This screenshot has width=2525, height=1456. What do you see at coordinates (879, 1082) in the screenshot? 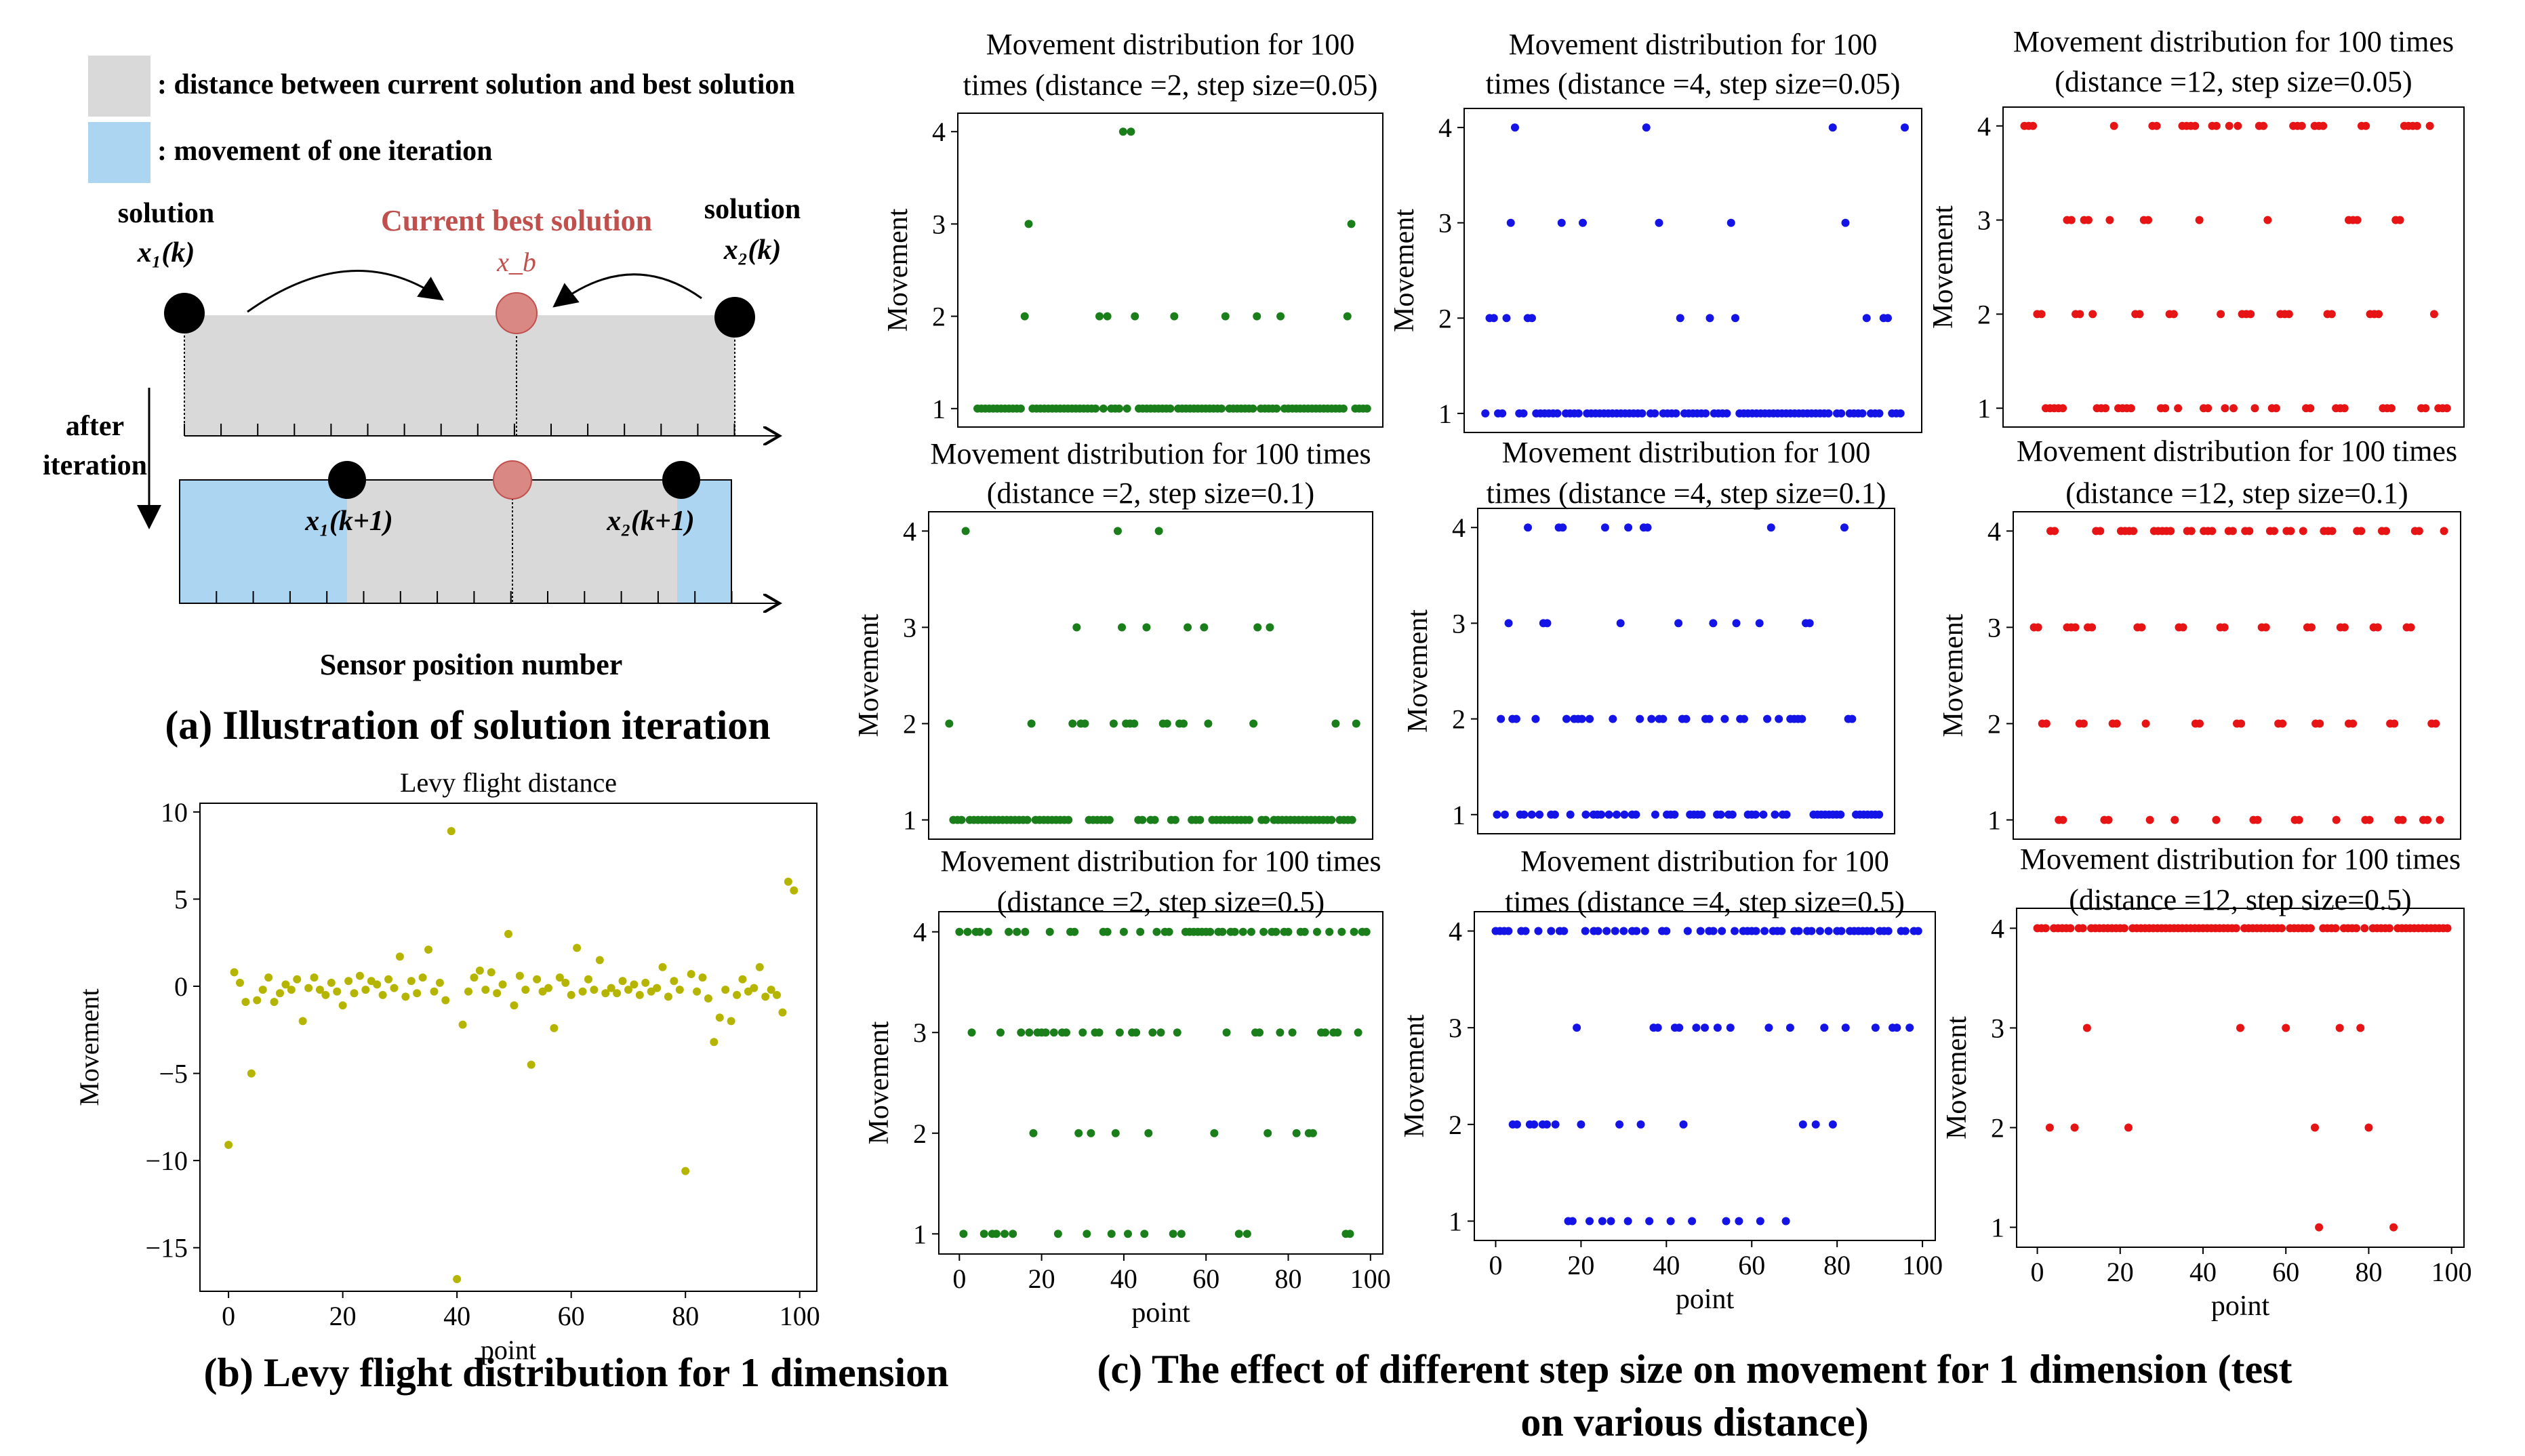
I see `y-axis-label: Movement` at bounding box center [879, 1082].